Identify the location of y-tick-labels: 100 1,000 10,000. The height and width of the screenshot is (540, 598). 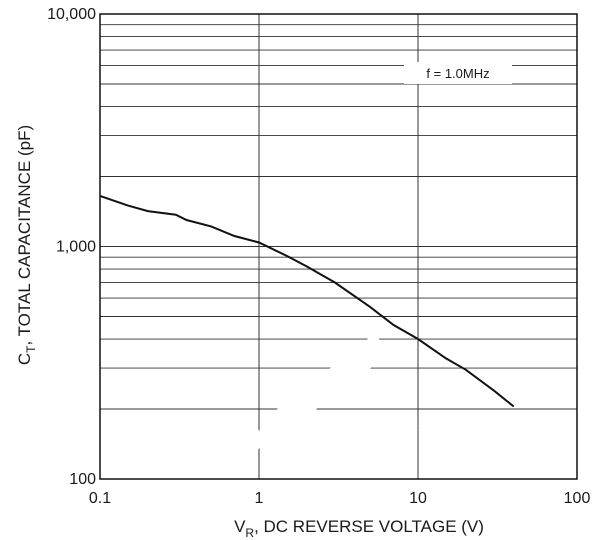
(71, 247).